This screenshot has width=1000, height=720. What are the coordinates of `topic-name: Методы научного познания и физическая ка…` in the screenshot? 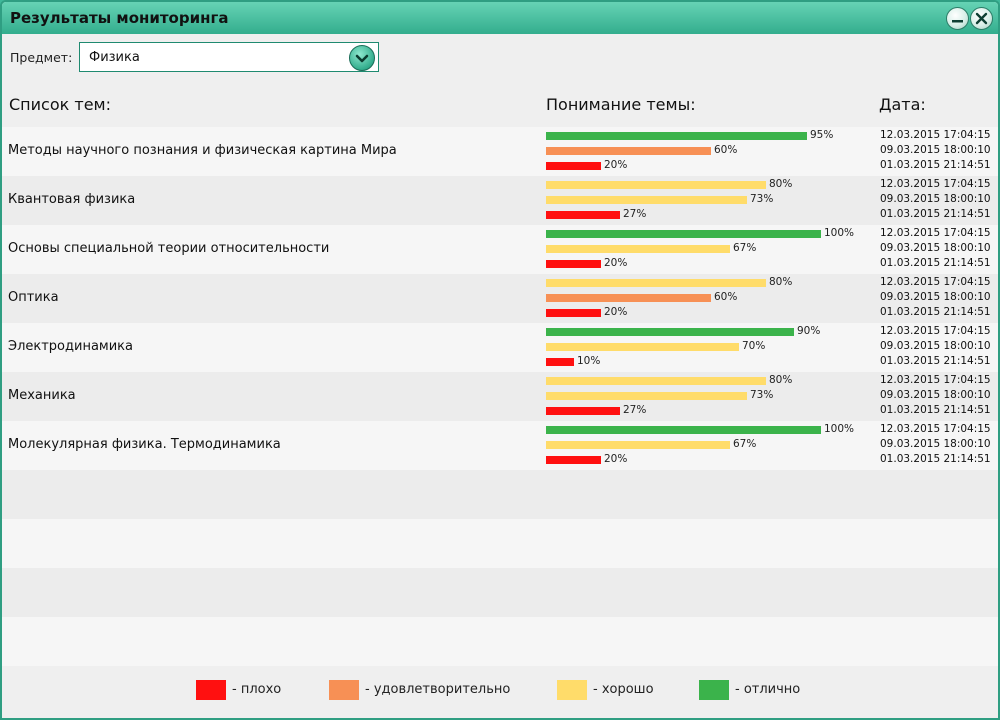 It's located at (202, 150).